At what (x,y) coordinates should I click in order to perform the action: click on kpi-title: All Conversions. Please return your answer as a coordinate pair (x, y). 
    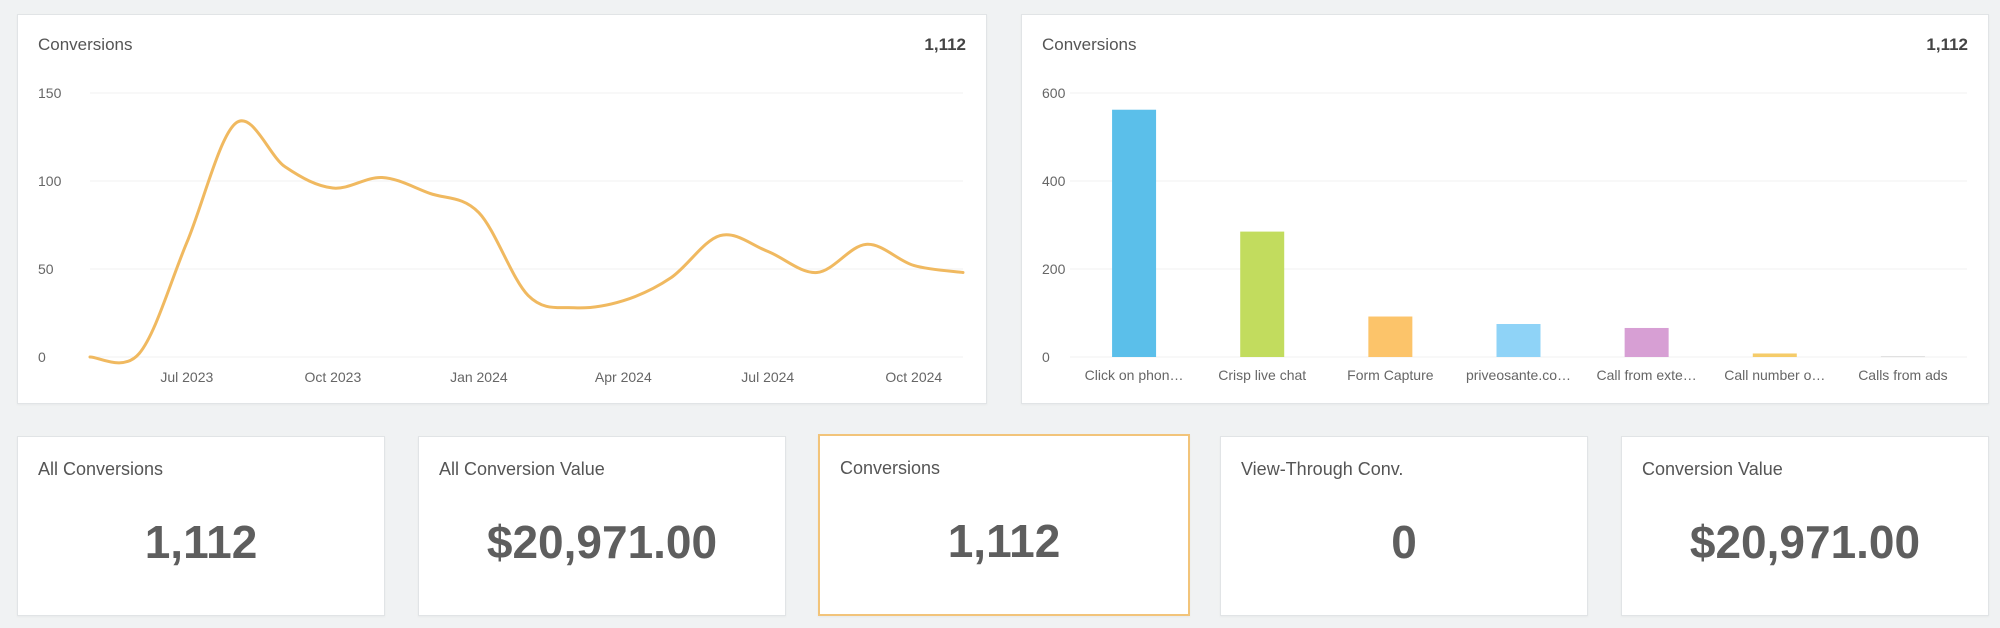
    Looking at the image, I should click on (101, 469).